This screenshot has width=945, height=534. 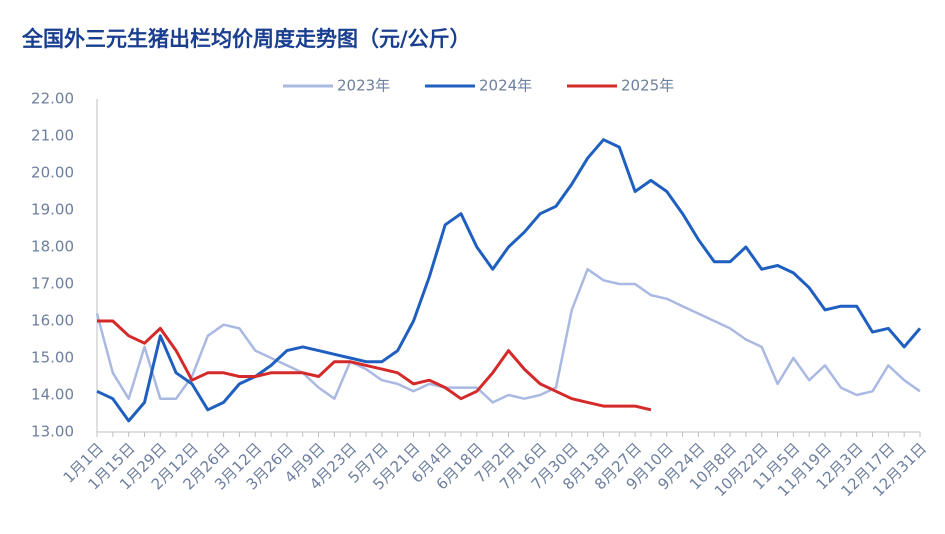 What do you see at coordinates (52, 321) in the screenshot?
I see `y-tick-label: 16.00` at bounding box center [52, 321].